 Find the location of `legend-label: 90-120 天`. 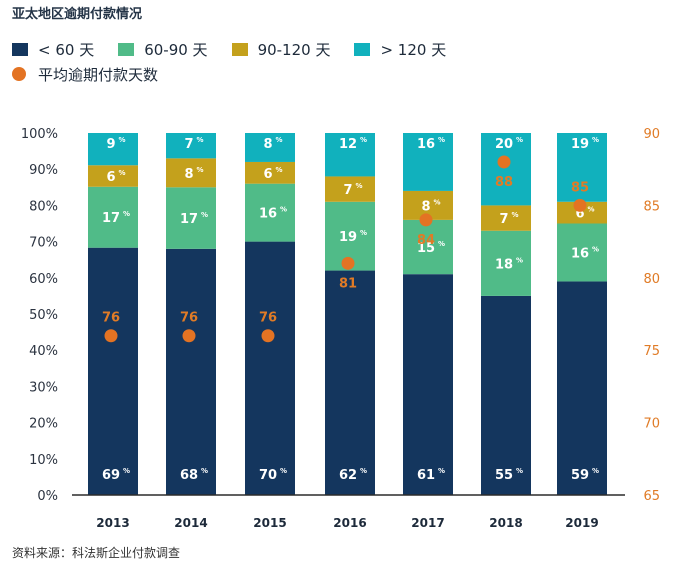

legend-label: 90-120 天 is located at coordinates (294, 49).